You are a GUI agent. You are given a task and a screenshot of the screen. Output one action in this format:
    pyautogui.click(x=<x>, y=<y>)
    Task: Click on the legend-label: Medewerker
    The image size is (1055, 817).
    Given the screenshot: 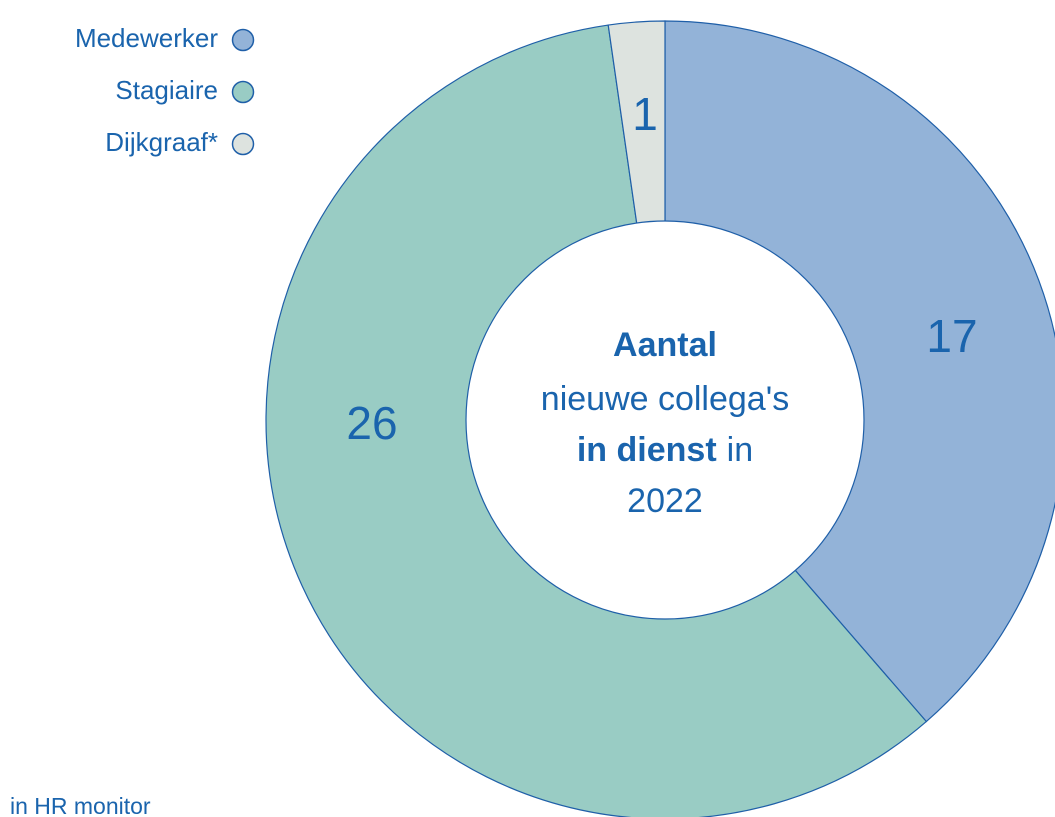 What is the action you would take?
    pyautogui.click(x=146, y=38)
    